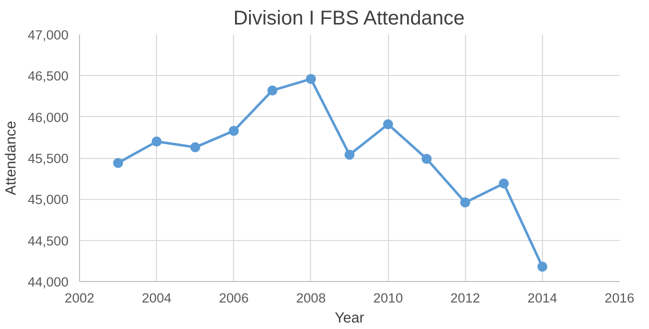 The height and width of the screenshot is (329, 649). Describe the element at coordinates (349, 19) in the screenshot. I see `chart-title: Division I FBS Attendance` at that location.